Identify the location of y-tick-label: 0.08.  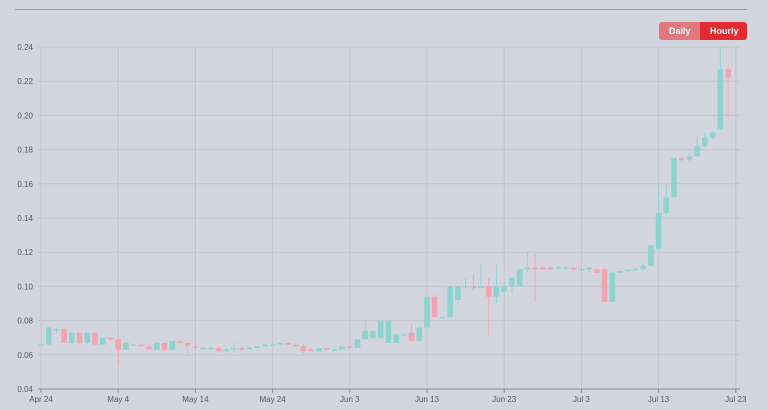
(25, 321).